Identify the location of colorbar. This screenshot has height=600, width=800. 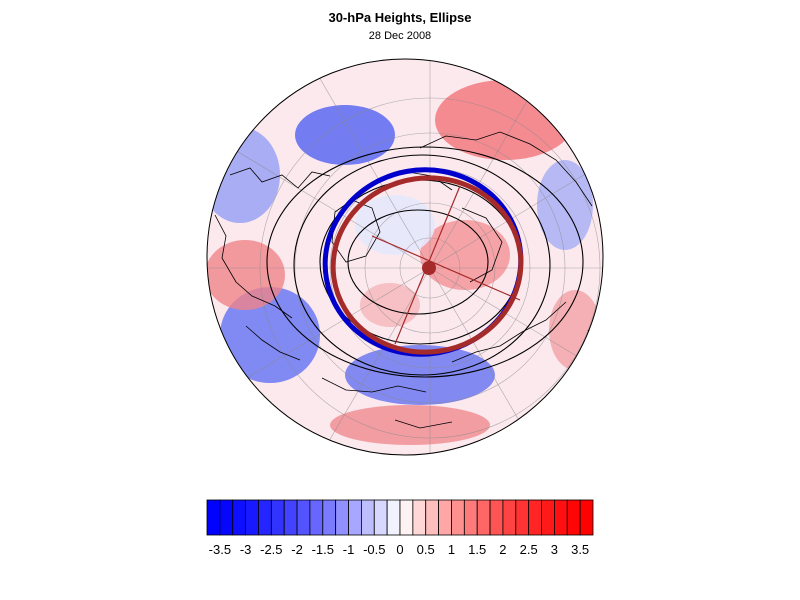
(400, 517).